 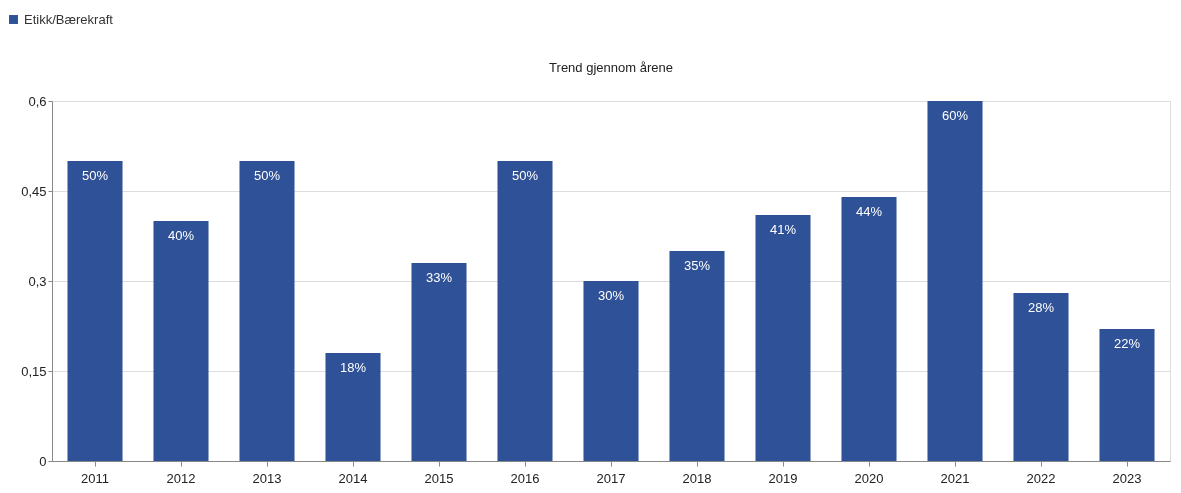 What do you see at coordinates (95, 478) in the screenshot?
I see `x-tick-label: 2011` at bounding box center [95, 478].